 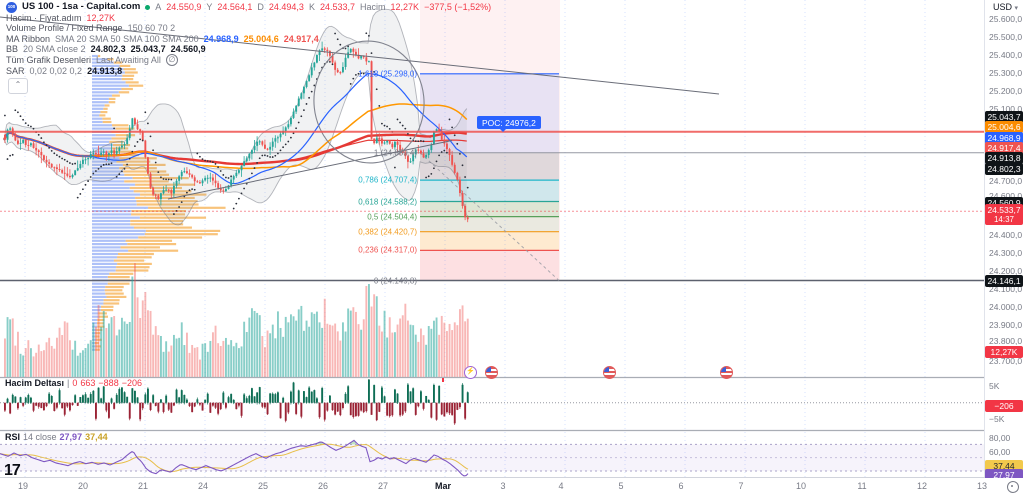 I want to click on price-axis-label: 23.800,0, so click(x=1006, y=341).